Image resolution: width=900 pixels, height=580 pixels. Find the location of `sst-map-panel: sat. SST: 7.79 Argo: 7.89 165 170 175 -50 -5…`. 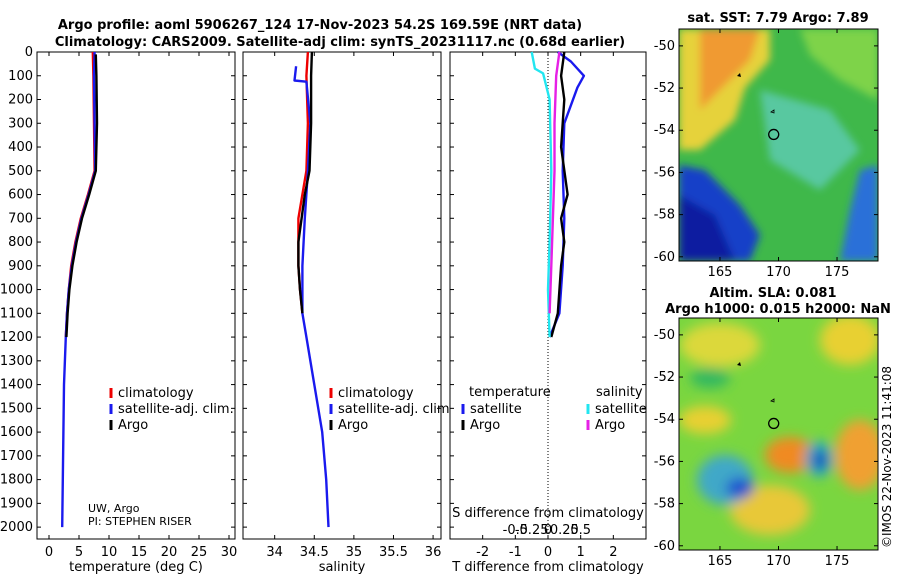

sst-map-panel: sat. SST: 7.79 Argo: 7.89 165 170 175 -50 -5… is located at coordinates (766, 145).